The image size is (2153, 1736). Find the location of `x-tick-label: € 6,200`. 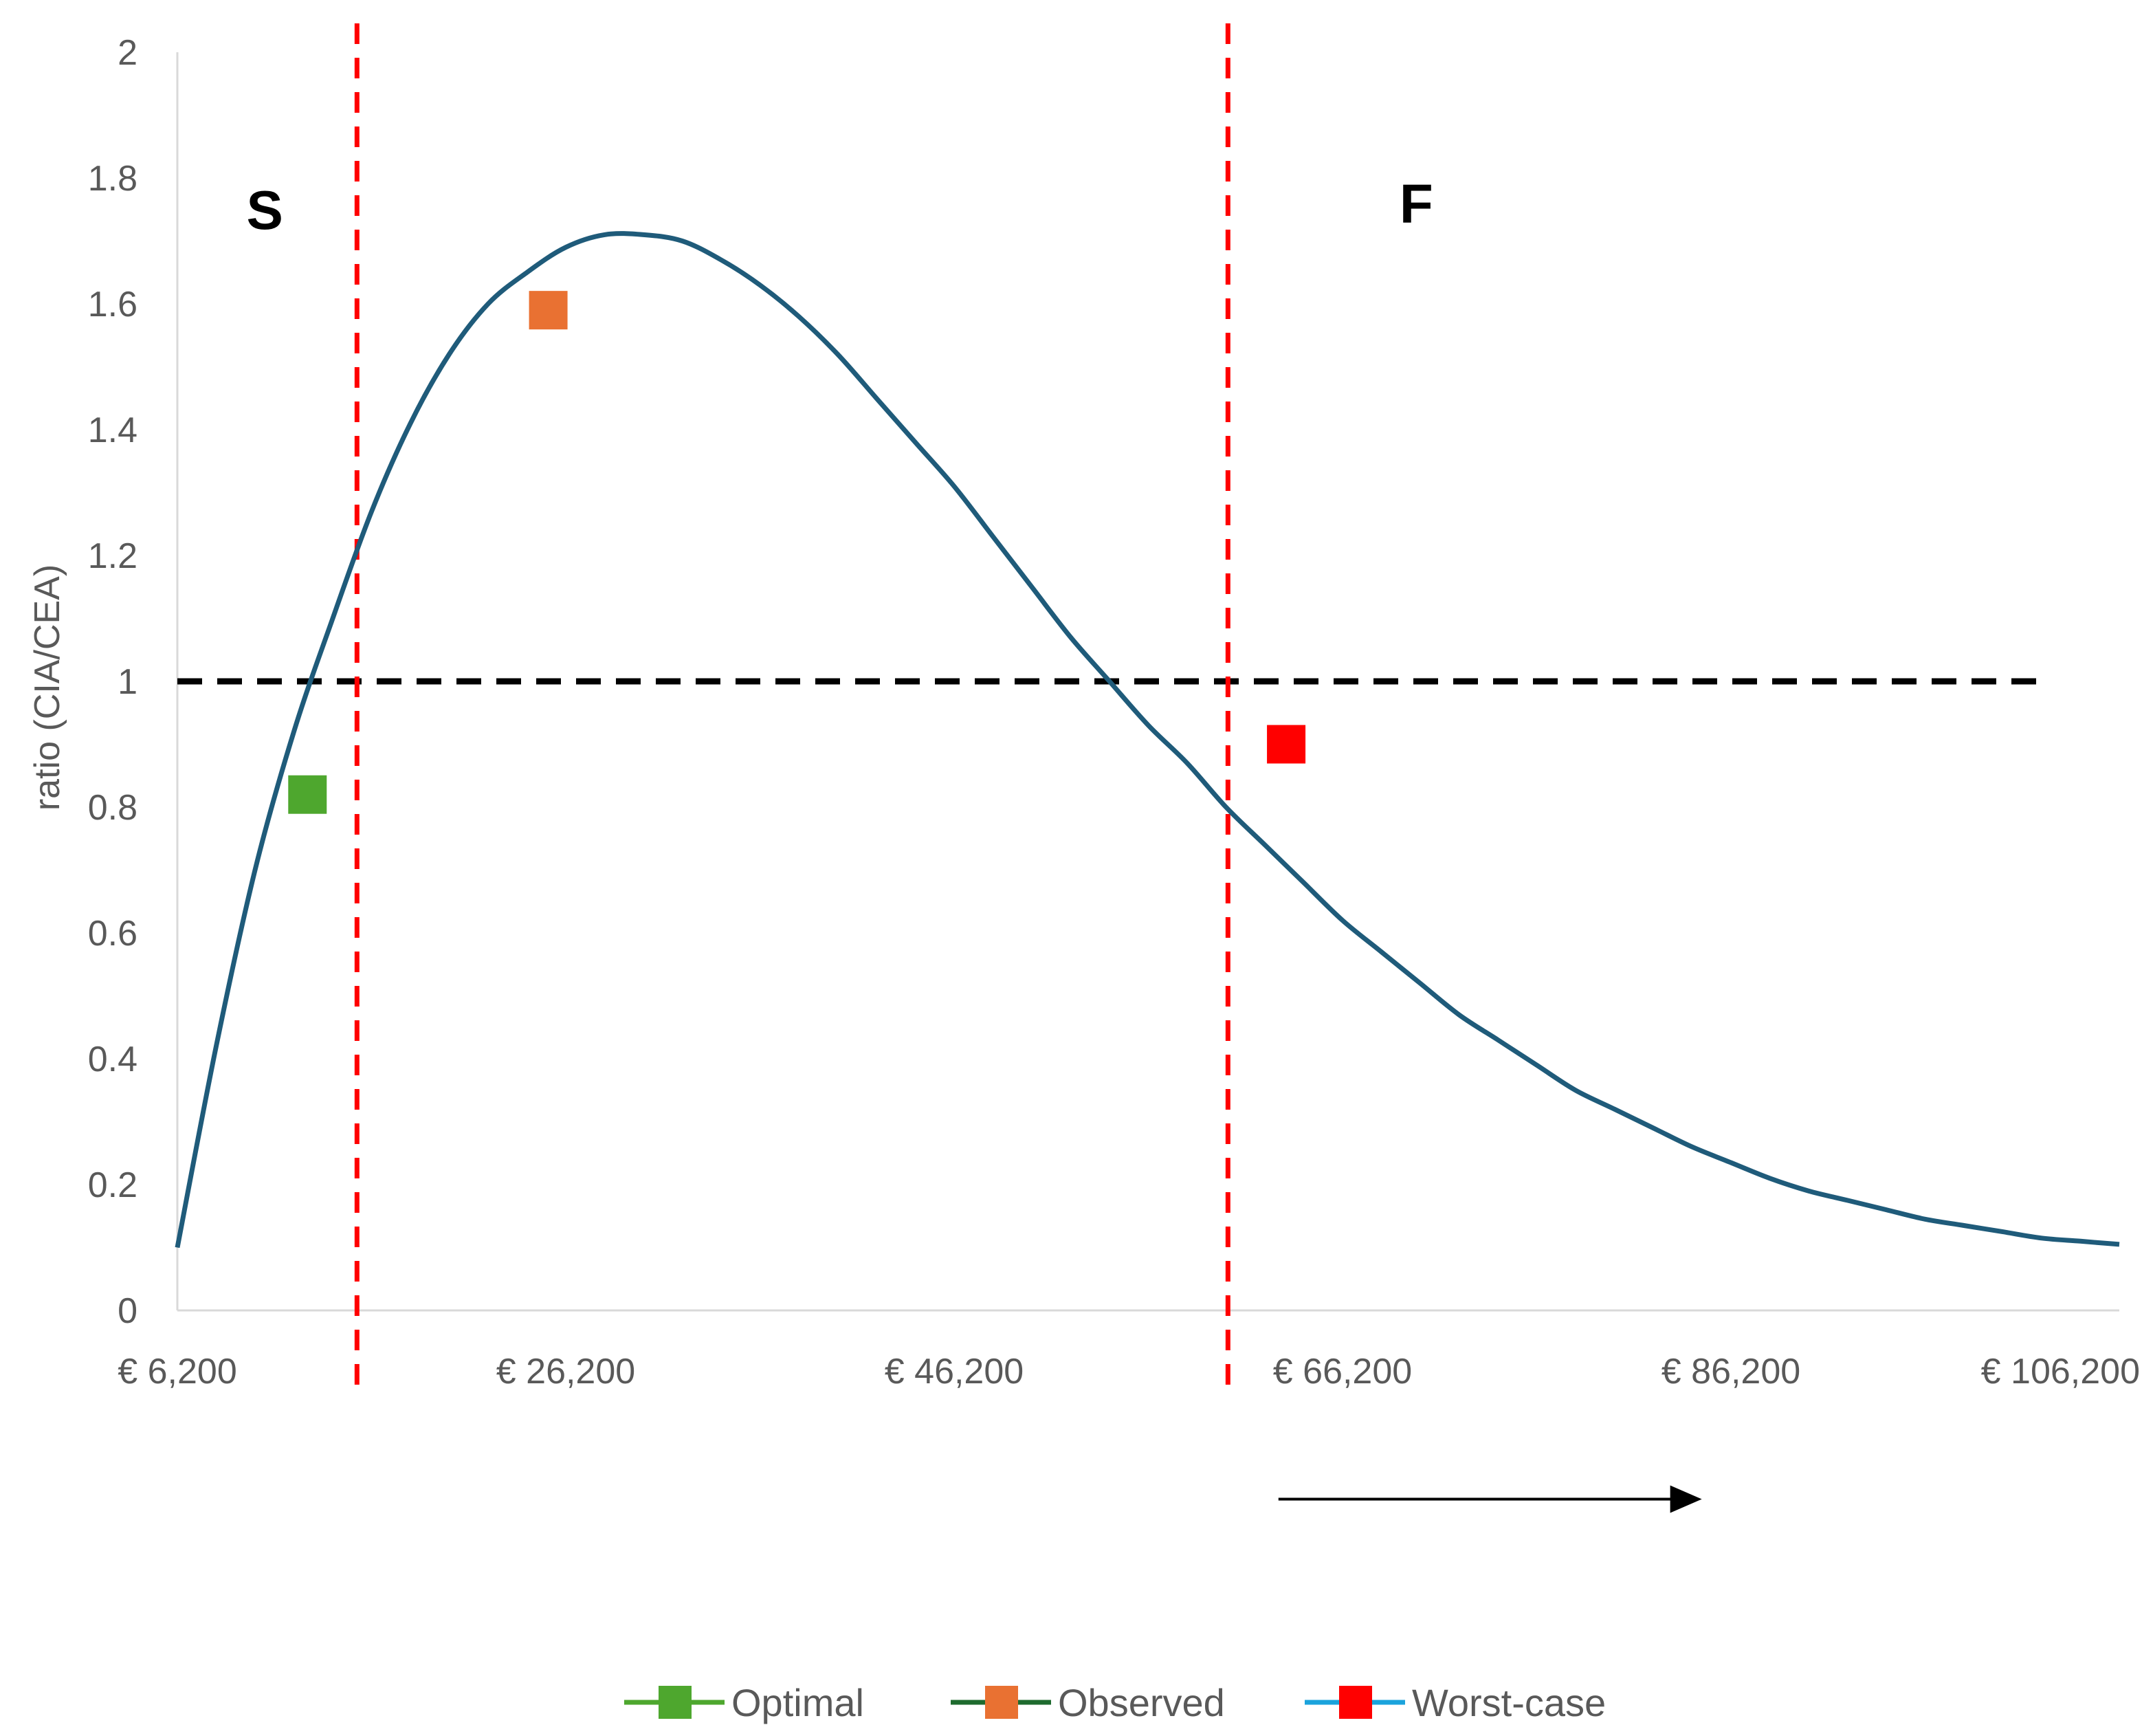

x-tick-label: € 6,200 is located at coordinates (178, 1372).